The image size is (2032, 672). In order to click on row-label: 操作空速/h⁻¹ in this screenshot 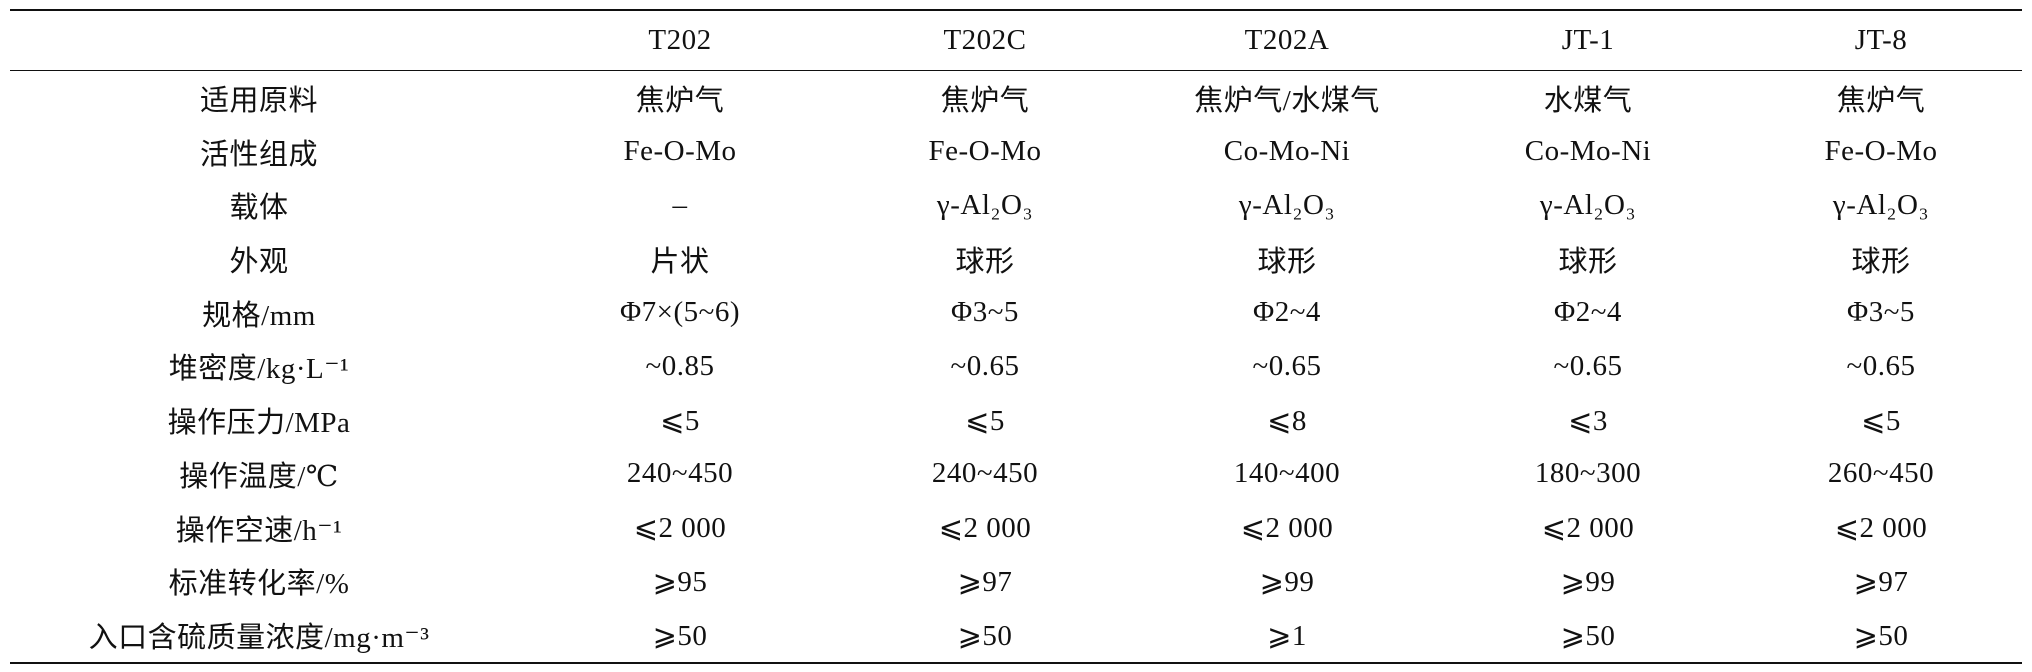, I will do `click(259, 530)`.